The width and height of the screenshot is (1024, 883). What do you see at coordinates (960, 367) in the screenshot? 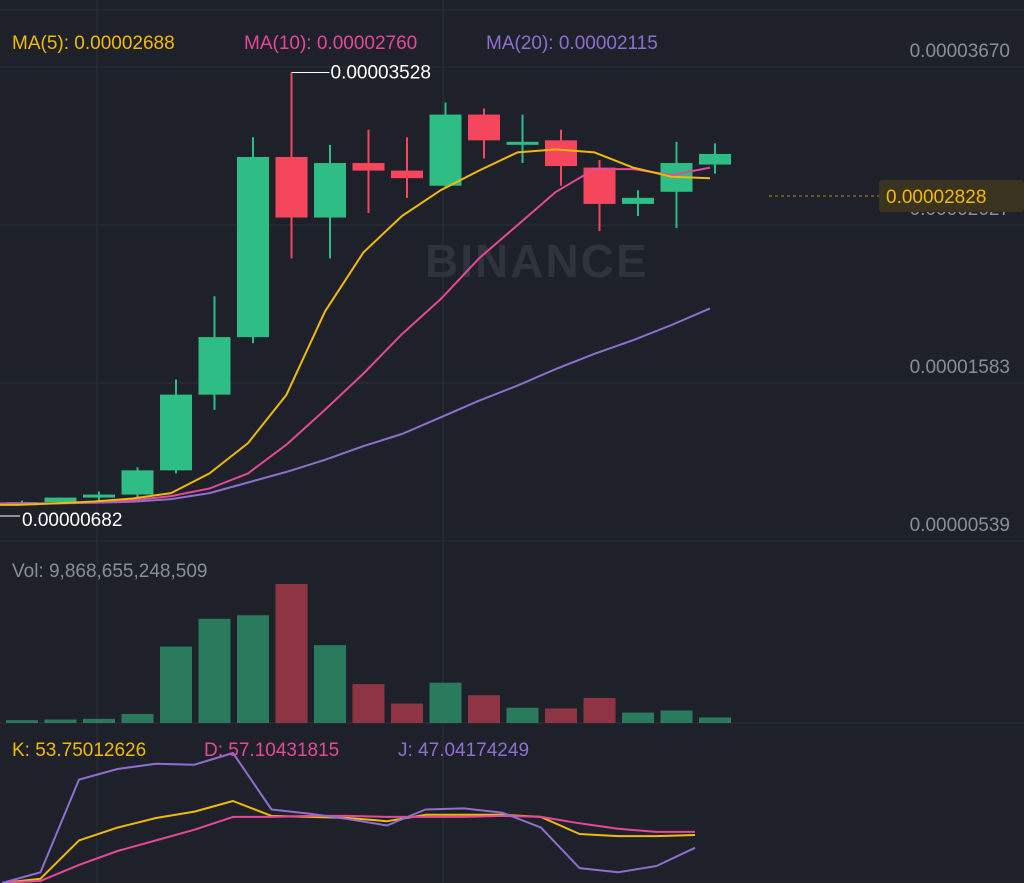
I see `price-tick-3: 0.00001583` at bounding box center [960, 367].